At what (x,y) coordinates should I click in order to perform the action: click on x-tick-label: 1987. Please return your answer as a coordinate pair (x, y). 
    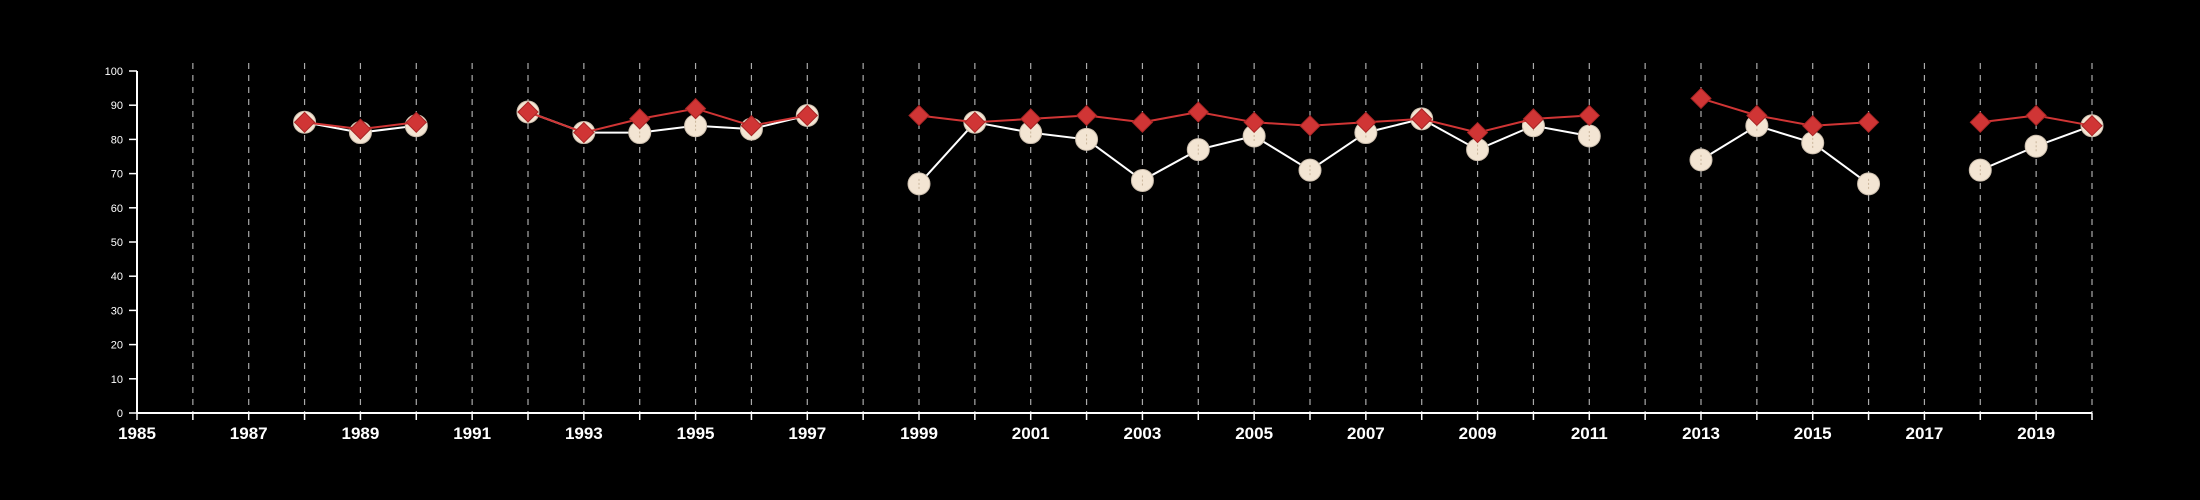
    Looking at the image, I should click on (249, 433).